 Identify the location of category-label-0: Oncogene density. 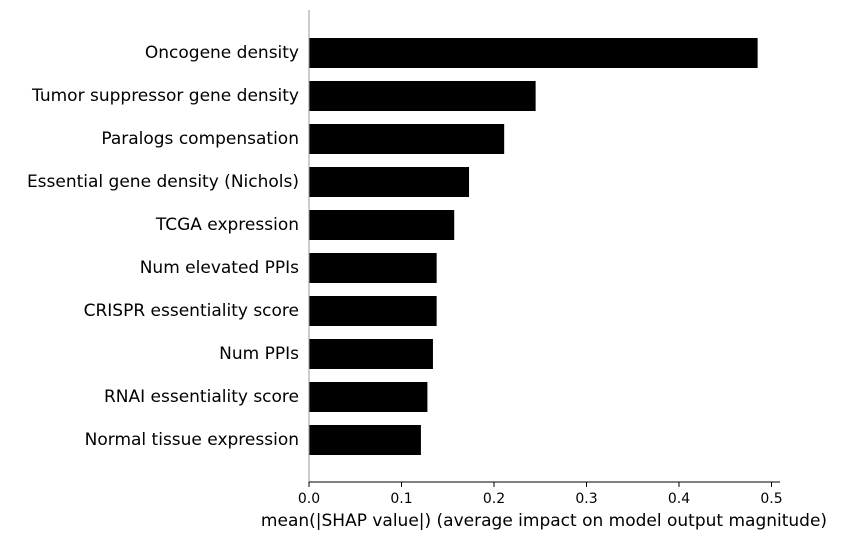
(222, 53).